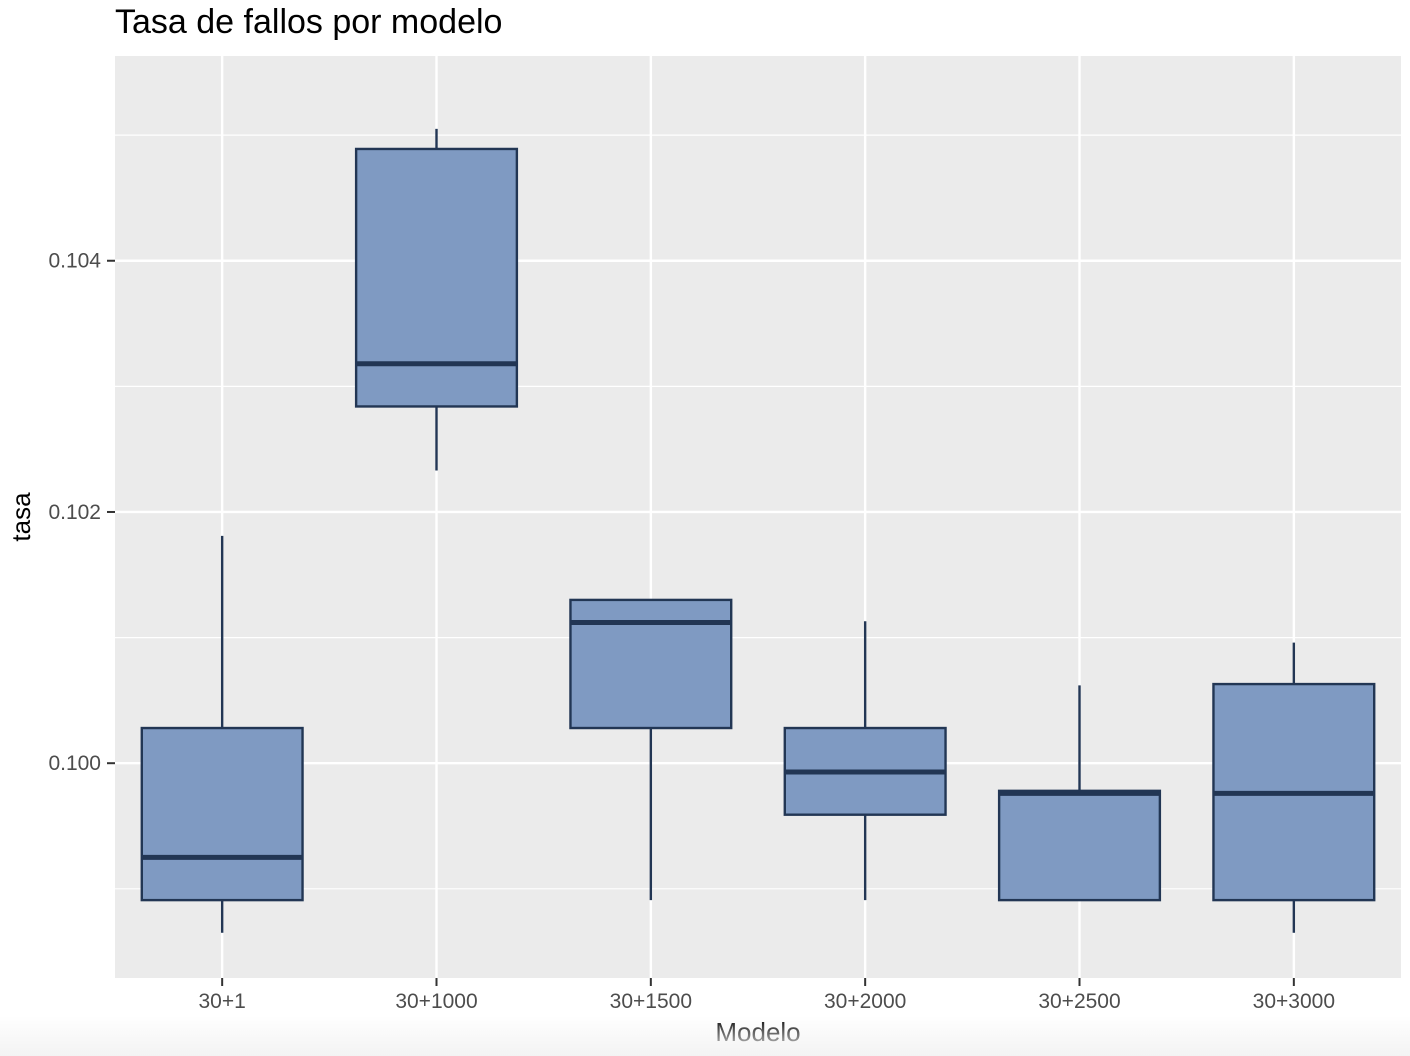 Image resolution: width=1410 pixels, height=1056 pixels. I want to click on y-axis-title: tasa, so click(21, 517).